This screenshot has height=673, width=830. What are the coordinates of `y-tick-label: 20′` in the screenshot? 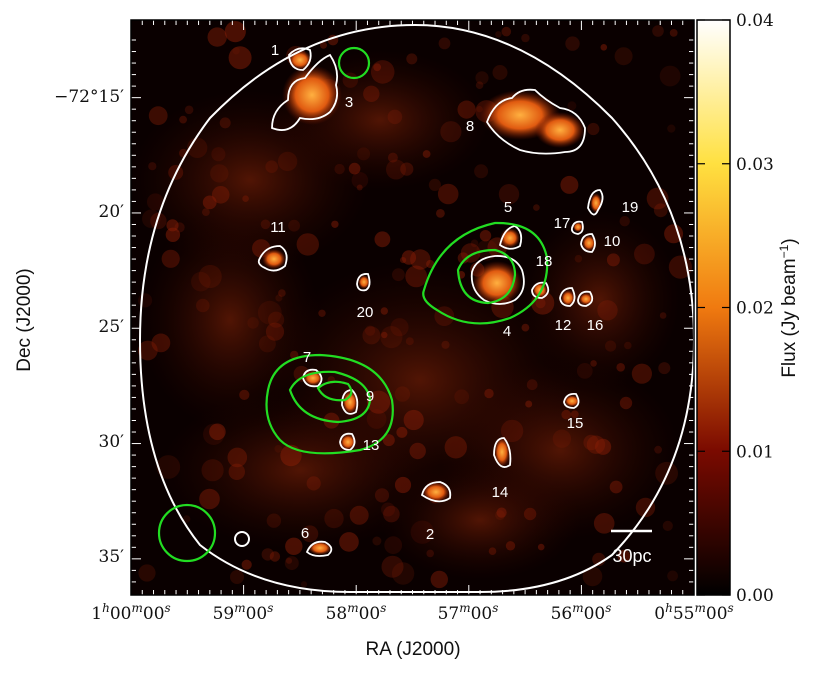 It's located at (112, 212).